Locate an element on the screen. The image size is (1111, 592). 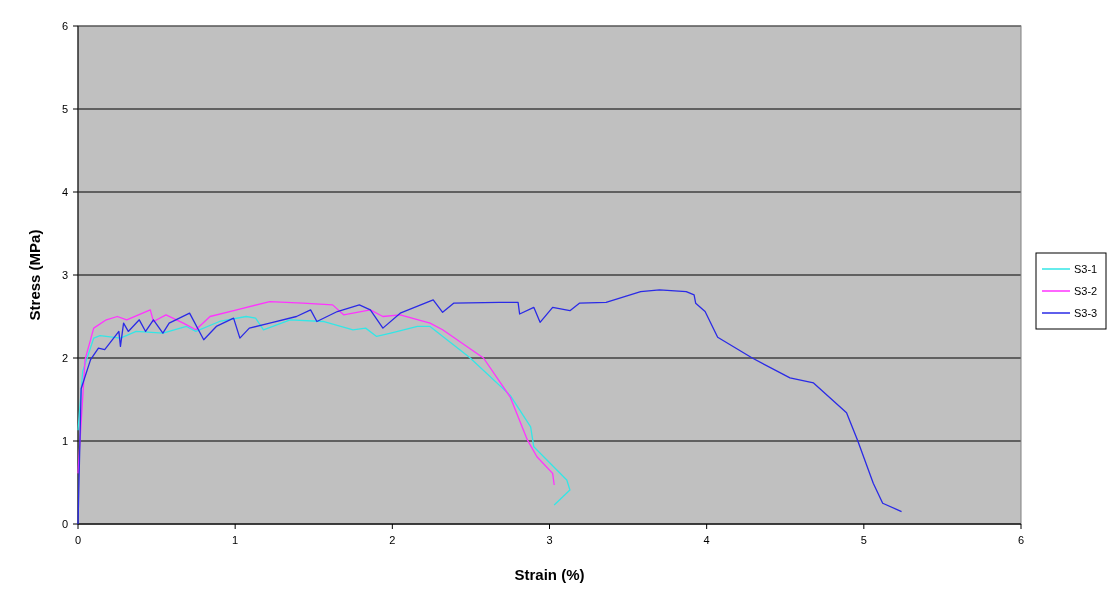
legend-label: S3-2 is located at coordinates (1086, 291).